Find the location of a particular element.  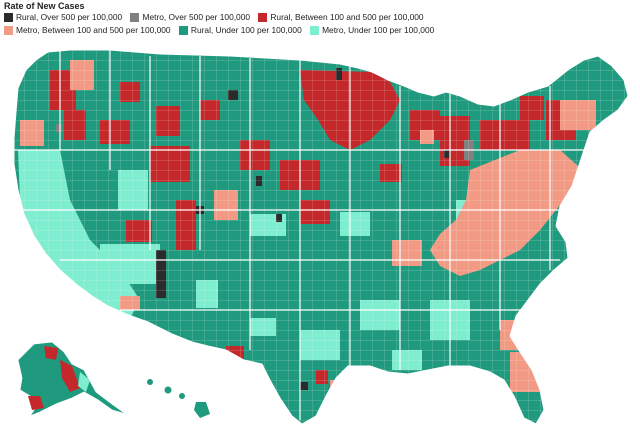

alaska is located at coordinates (72, 379).